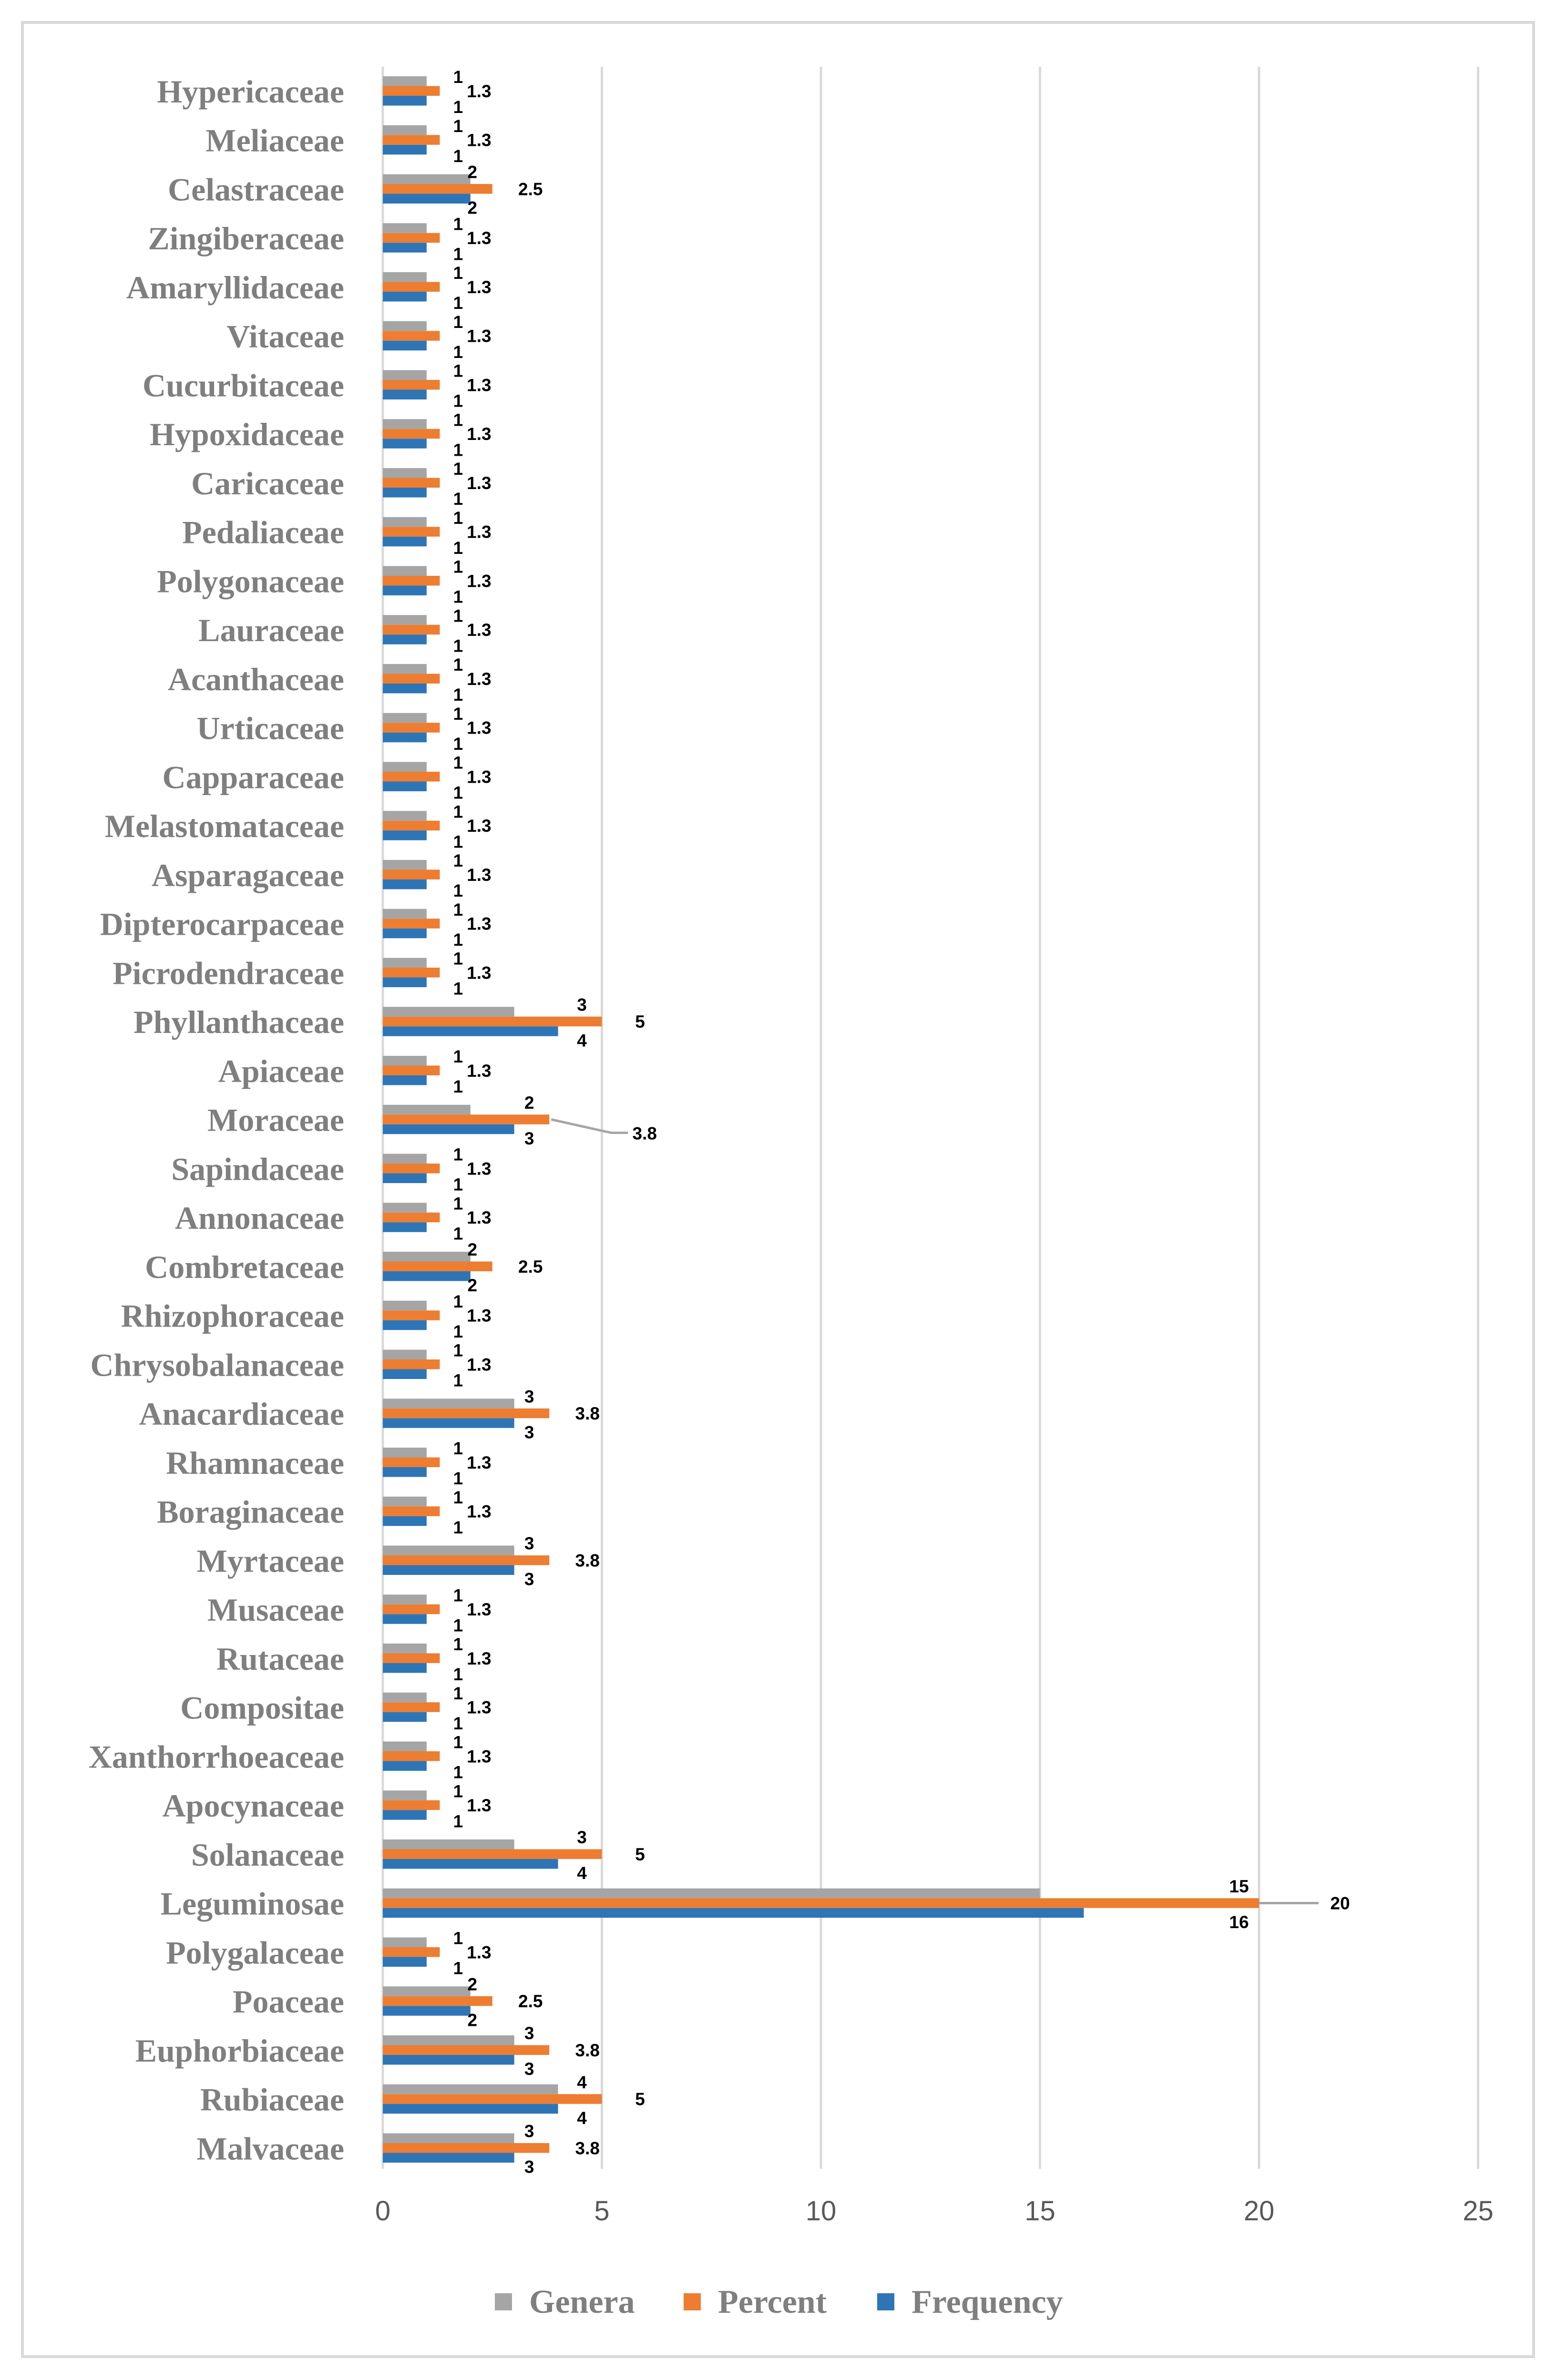  Describe the element at coordinates (466, 1560) in the screenshot. I see `bar-percent-myrtaceae` at that location.